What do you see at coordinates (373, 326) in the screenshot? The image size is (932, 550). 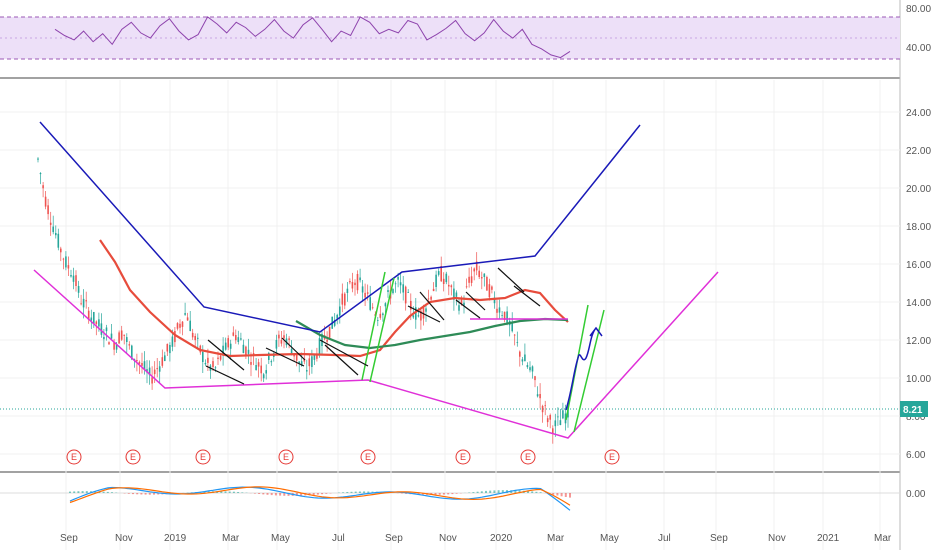 I see `green-channel-line` at bounding box center [373, 326].